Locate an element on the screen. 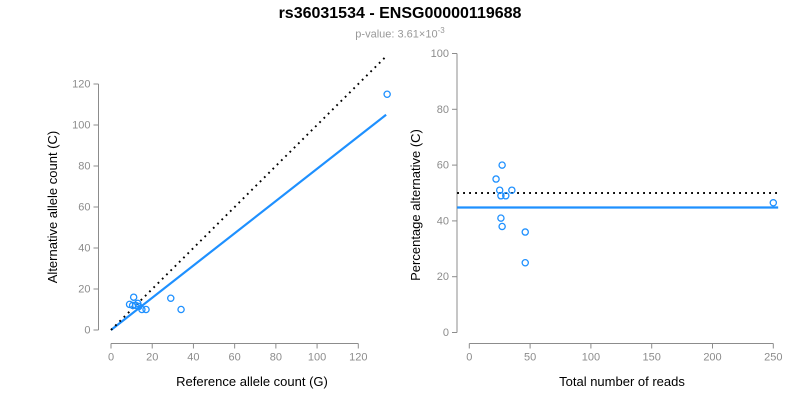  chart-subtitle: p-value: 3.61×10-3 is located at coordinates (400, 33).